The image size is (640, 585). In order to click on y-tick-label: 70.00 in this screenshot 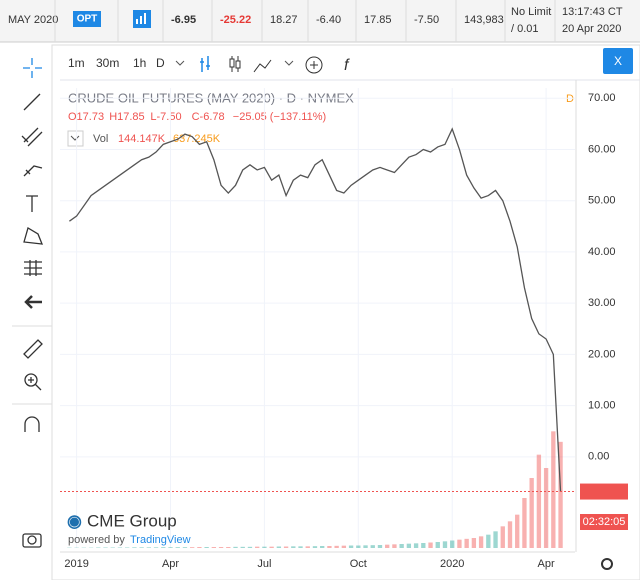, I will do `click(602, 98)`.